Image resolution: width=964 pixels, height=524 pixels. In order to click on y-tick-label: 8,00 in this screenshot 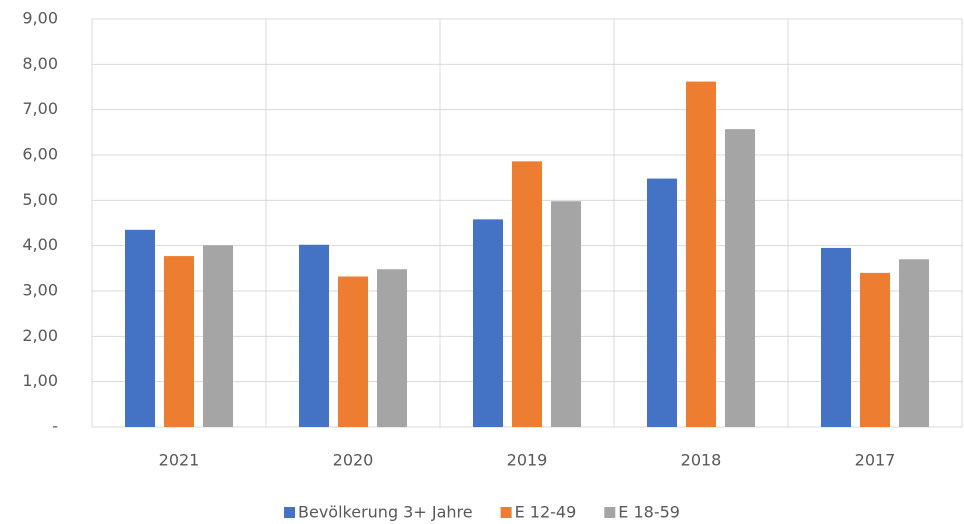, I will do `click(40, 63)`.